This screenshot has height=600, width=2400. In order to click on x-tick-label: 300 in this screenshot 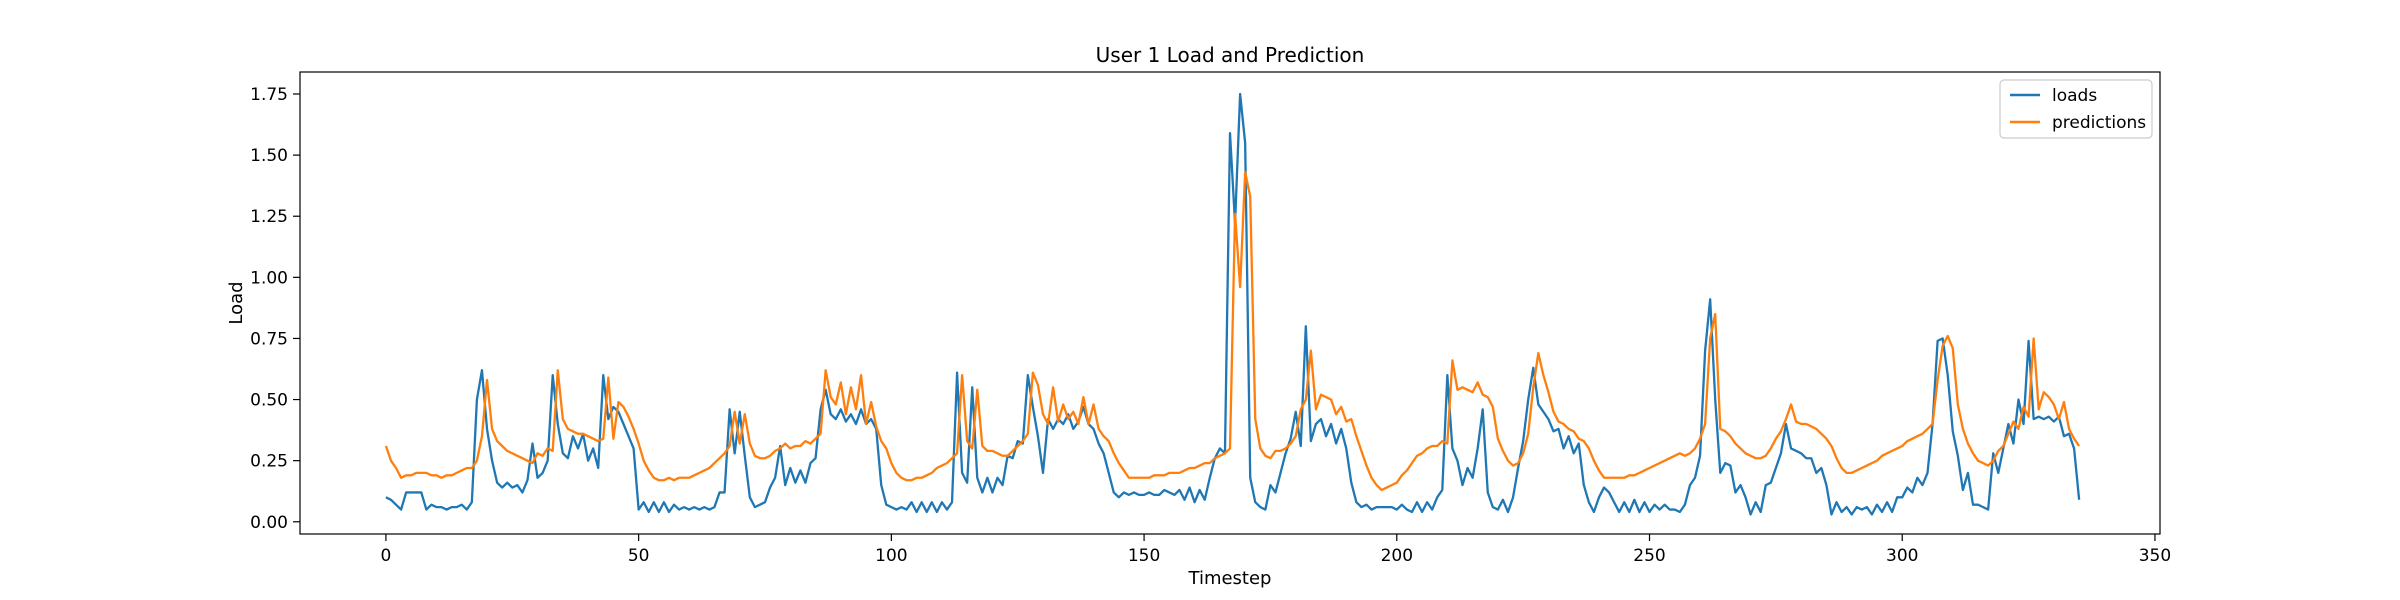, I will do `click(1902, 556)`.